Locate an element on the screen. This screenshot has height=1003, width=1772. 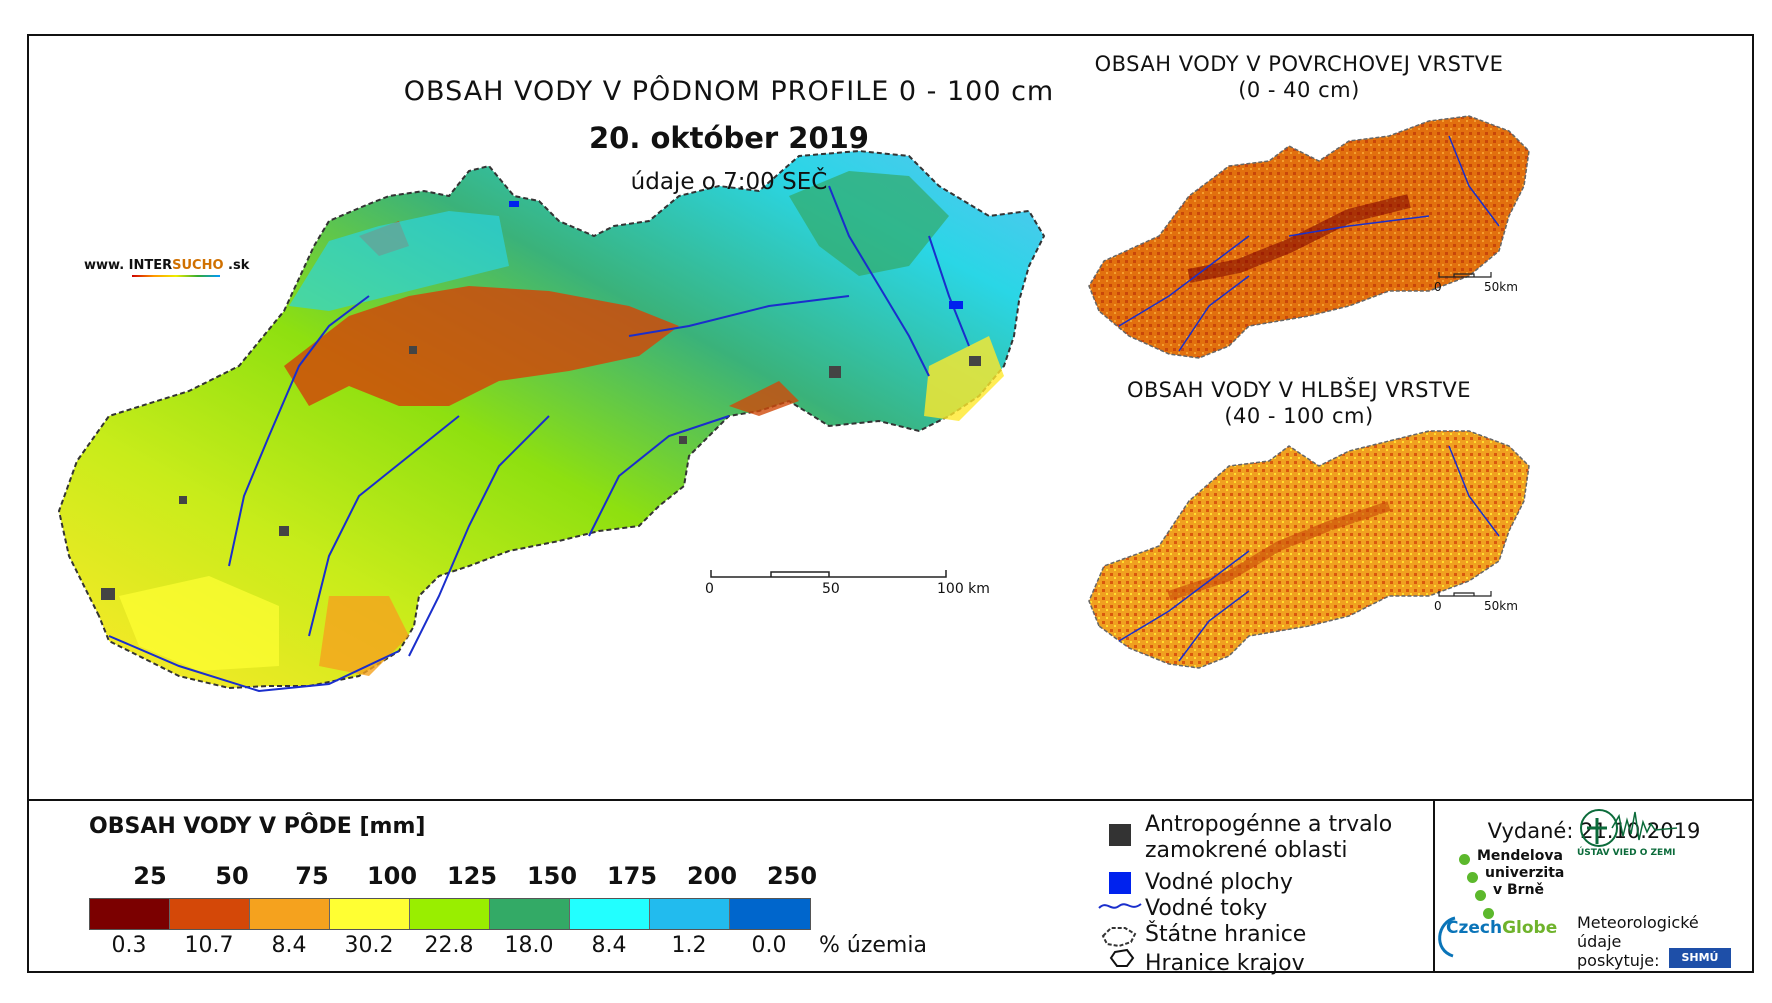
wet-zone-north is located at coordinates (399, 261).